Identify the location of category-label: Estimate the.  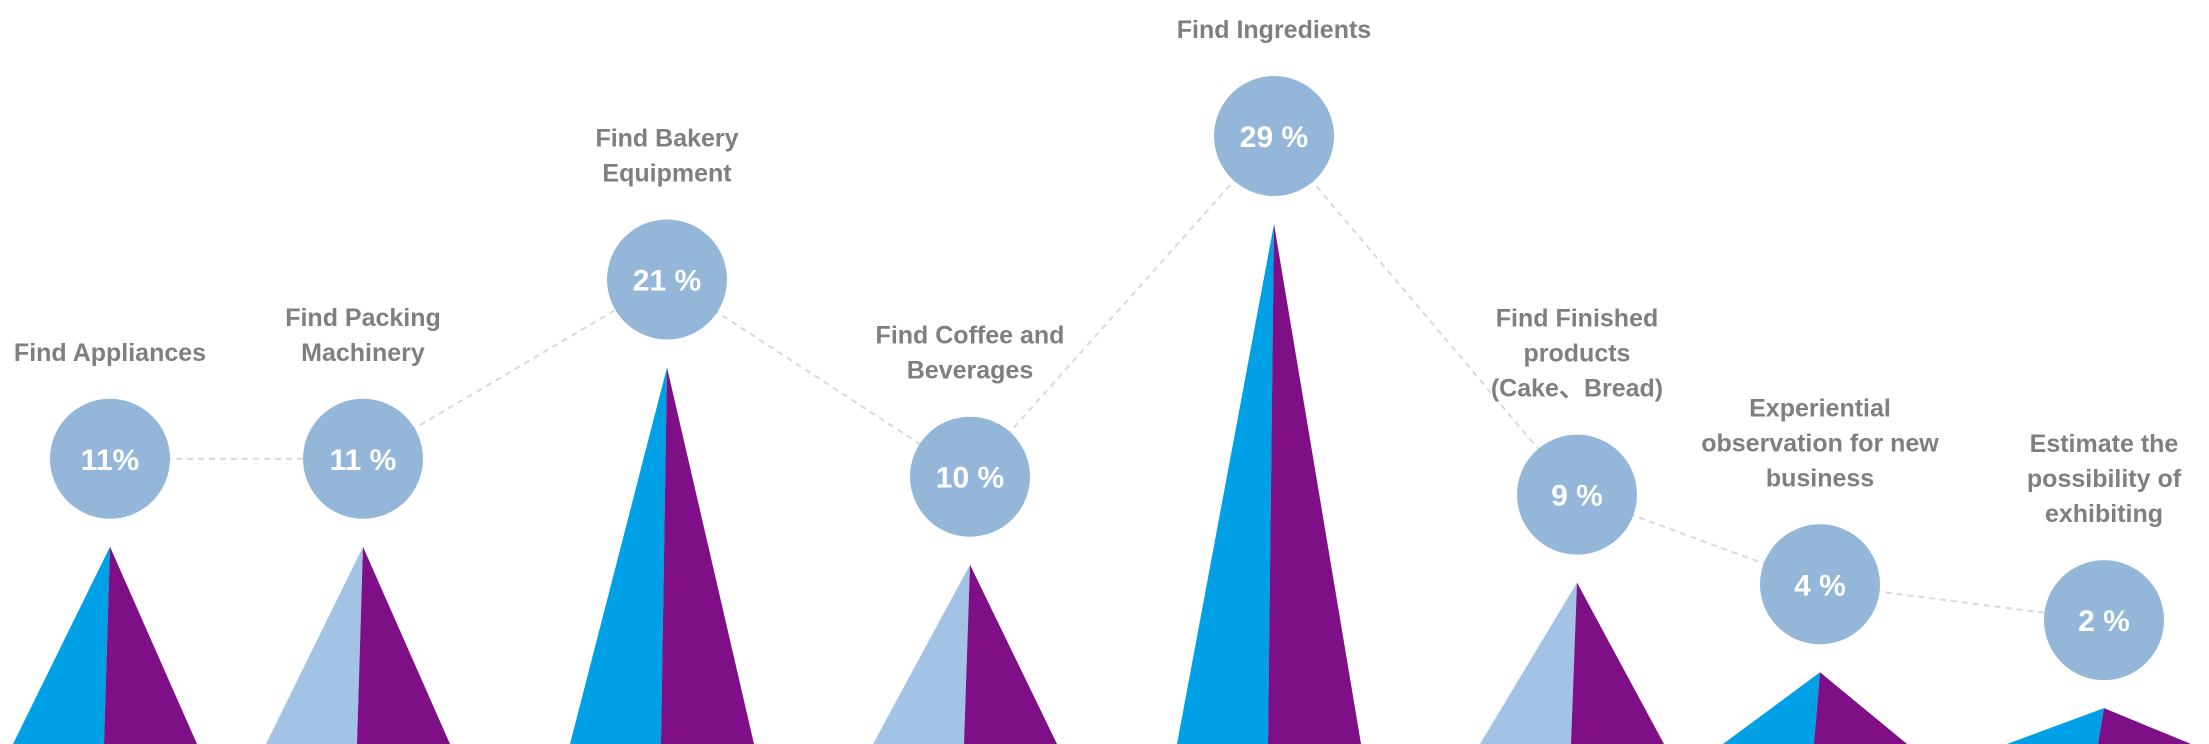
(2104, 444).